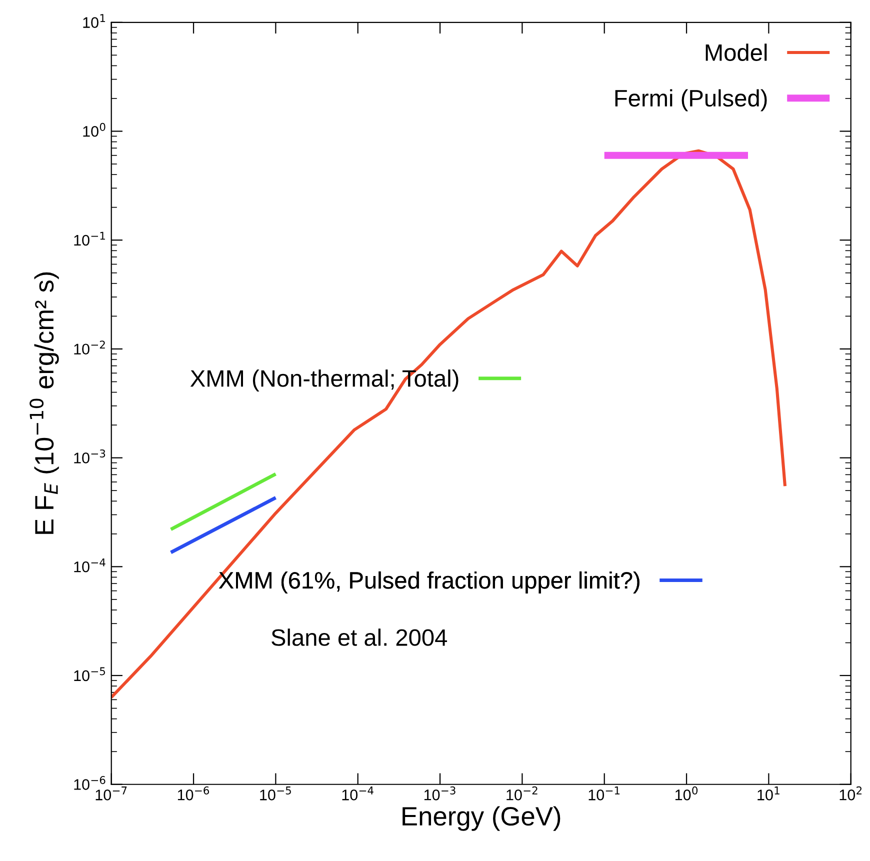 This screenshot has height=861, width=870. Describe the element at coordinates (851, 793) in the screenshot. I see `x-tick-label: 10$^{2}$` at that location.